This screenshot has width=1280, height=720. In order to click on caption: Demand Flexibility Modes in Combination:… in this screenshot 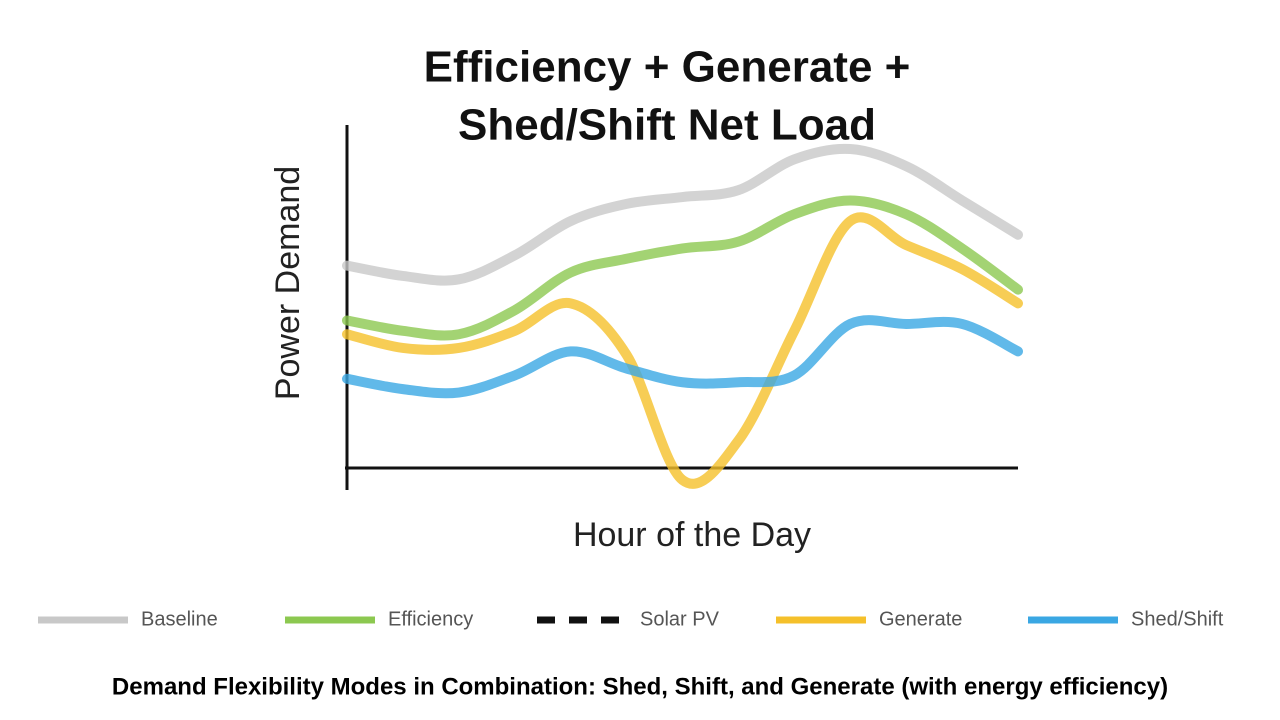, I will do `click(640, 686)`.